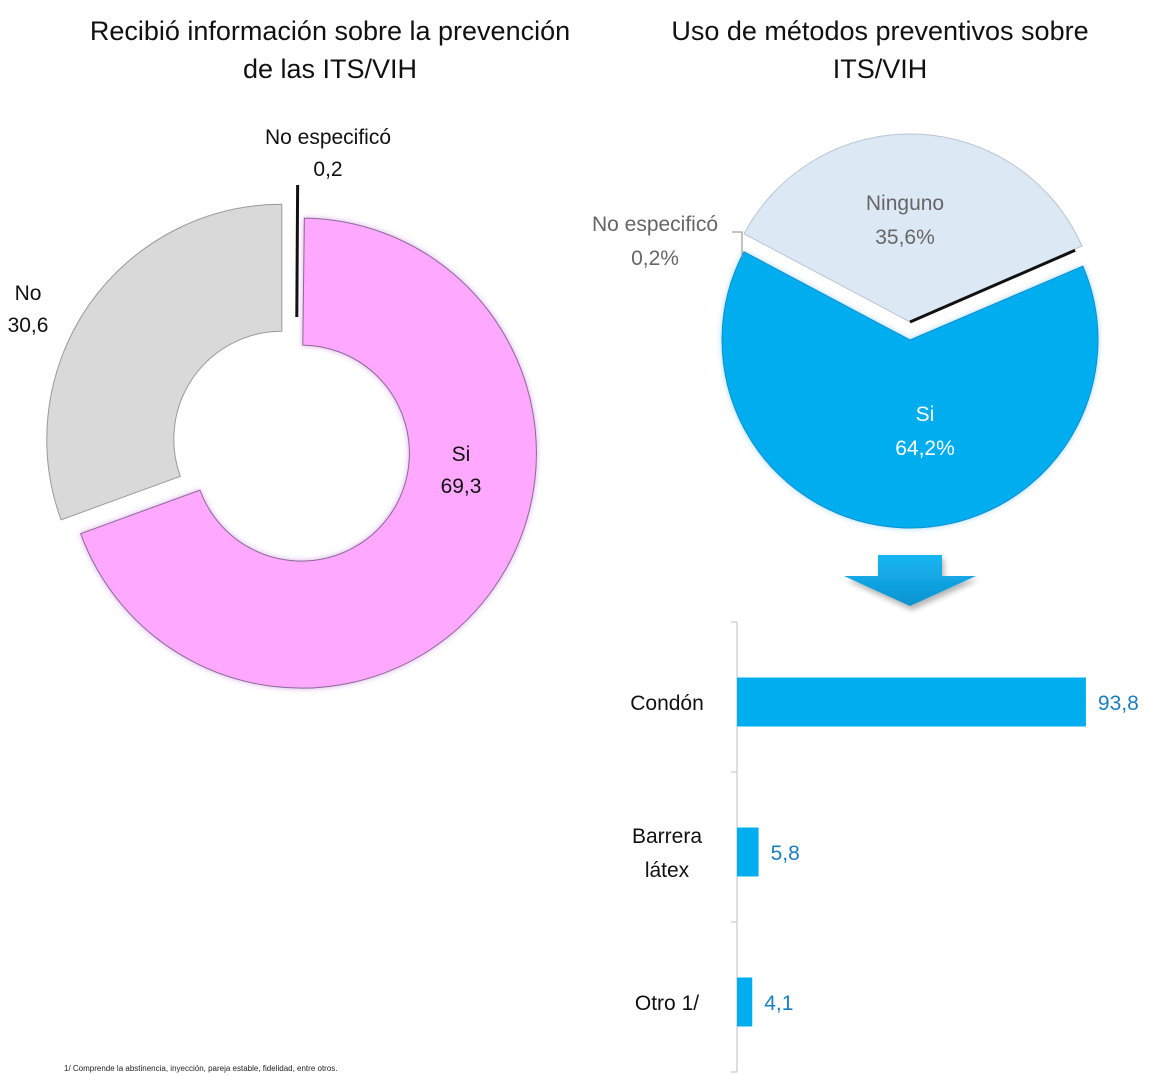  I want to click on bar-category-label-0-0: Condón, so click(667, 703).